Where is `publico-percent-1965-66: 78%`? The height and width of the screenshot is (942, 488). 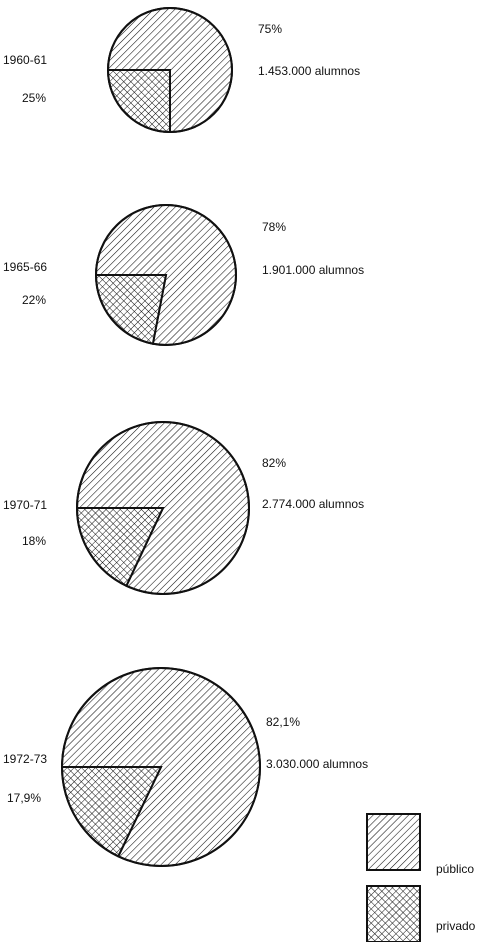
publico-percent-1965-66: 78% is located at coordinates (274, 227).